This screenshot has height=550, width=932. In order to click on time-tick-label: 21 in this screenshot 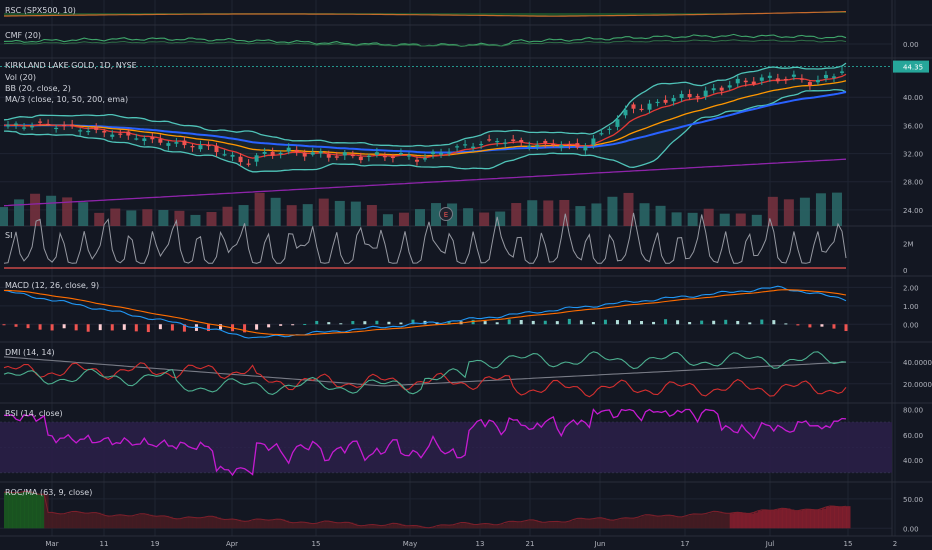, I will do `click(530, 544)`.